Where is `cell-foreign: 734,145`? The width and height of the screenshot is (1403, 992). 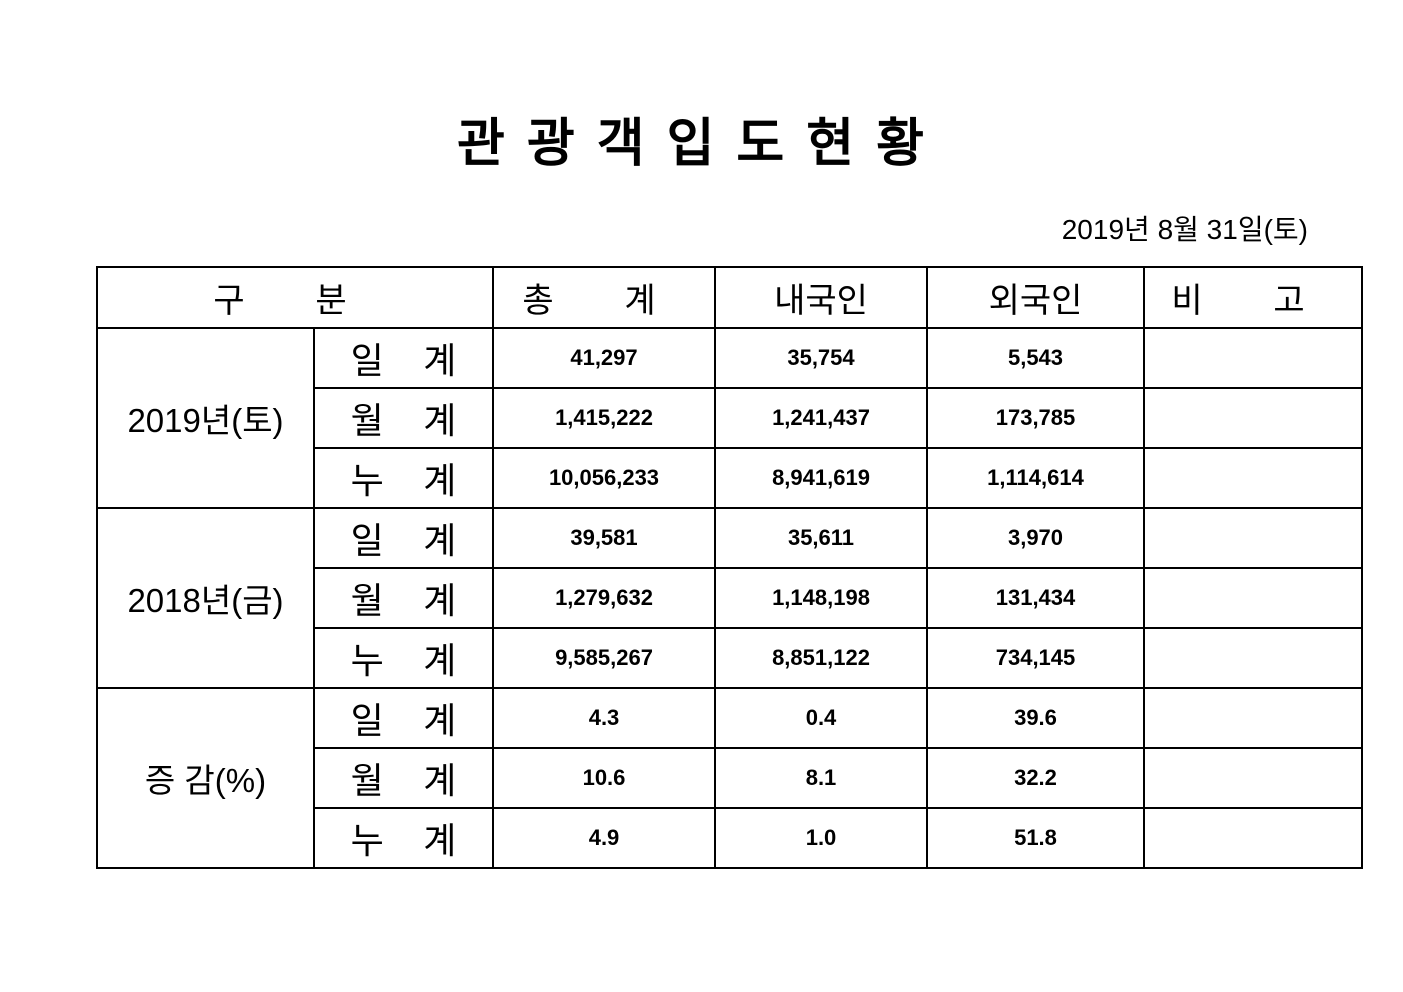 cell-foreign: 734,145 is located at coordinates (1035, 658).